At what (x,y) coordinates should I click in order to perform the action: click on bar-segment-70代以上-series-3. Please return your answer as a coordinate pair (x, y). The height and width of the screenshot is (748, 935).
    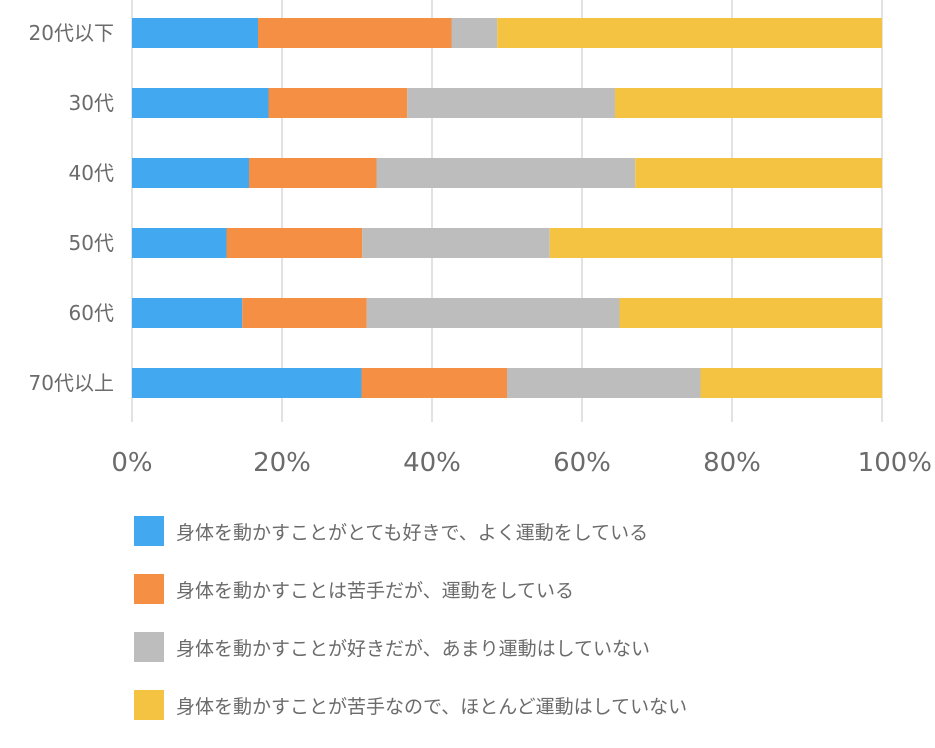
    Looking at the image, I should click on (604, 383).